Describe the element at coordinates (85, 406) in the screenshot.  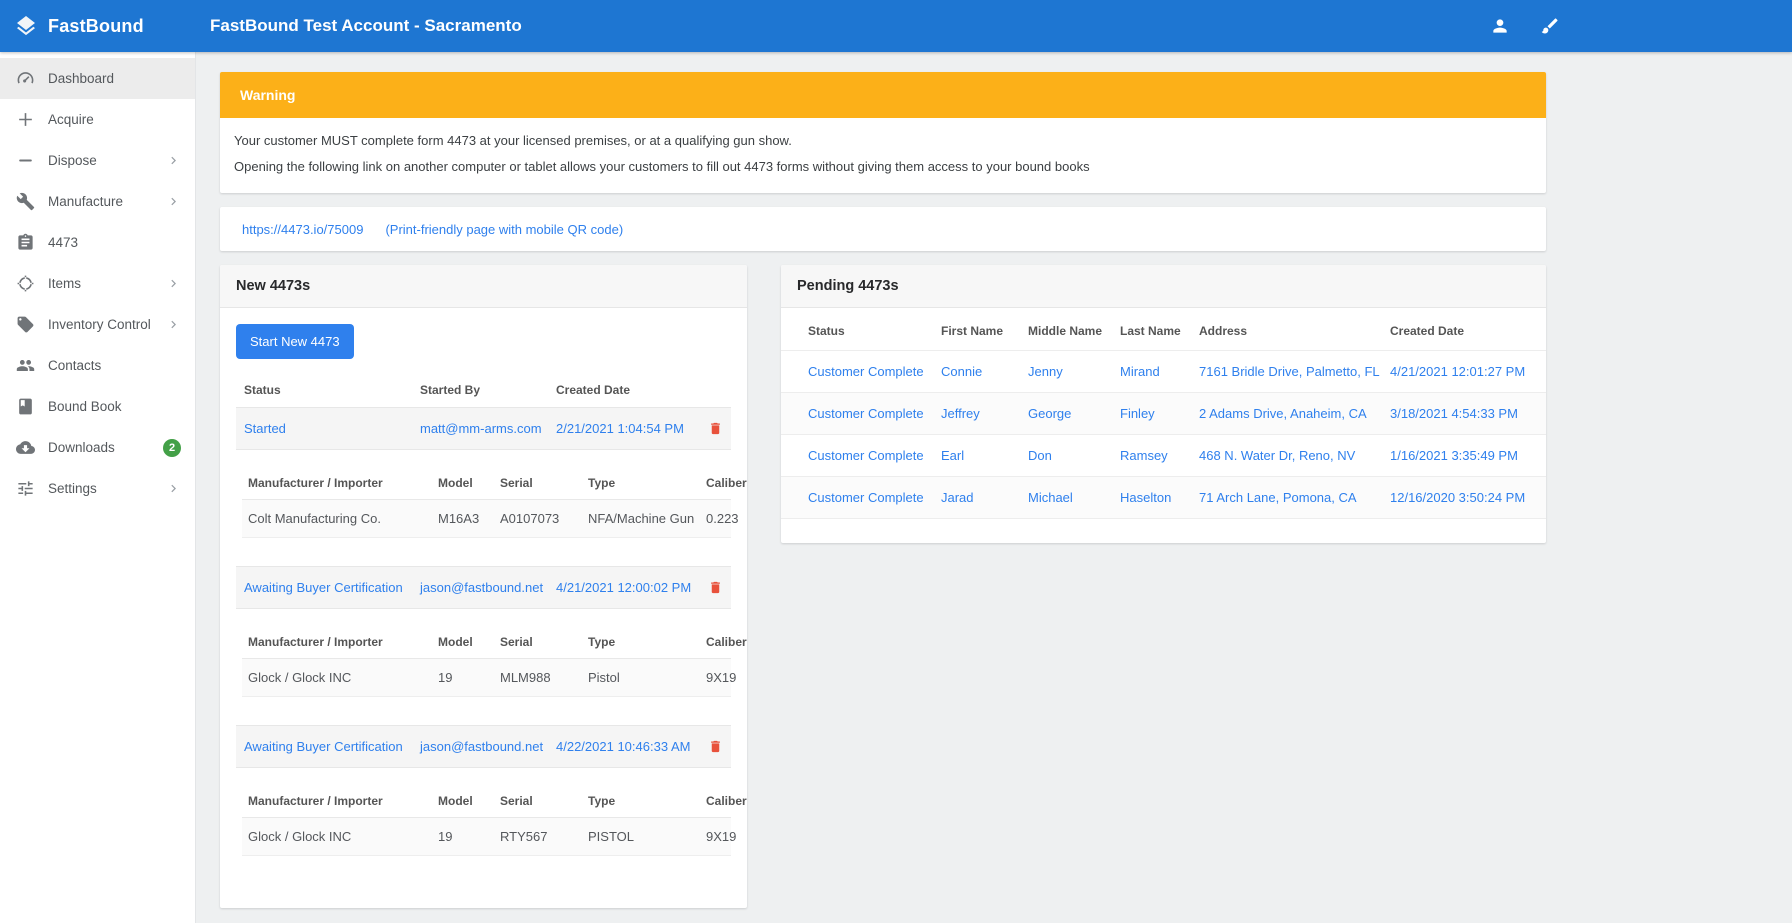
I see `sidebar-item-label: Bound Book` at that location.